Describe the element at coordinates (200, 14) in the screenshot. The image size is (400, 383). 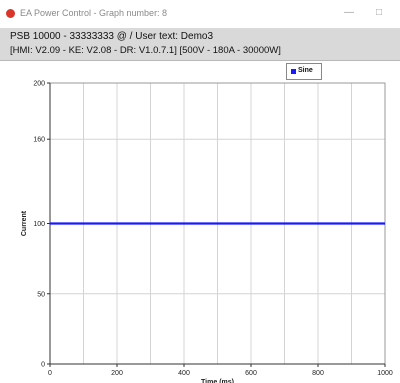
I see `title-bar: EA Power Control - Graph number: 8 — □` at that location.